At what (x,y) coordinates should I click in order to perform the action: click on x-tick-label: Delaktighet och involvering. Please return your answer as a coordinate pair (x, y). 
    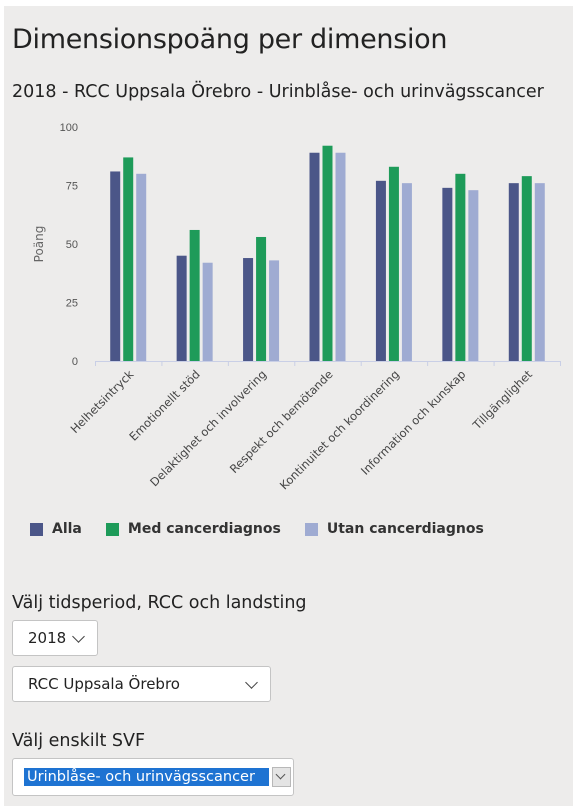
    Looking at the image, I should click on (208, 428).